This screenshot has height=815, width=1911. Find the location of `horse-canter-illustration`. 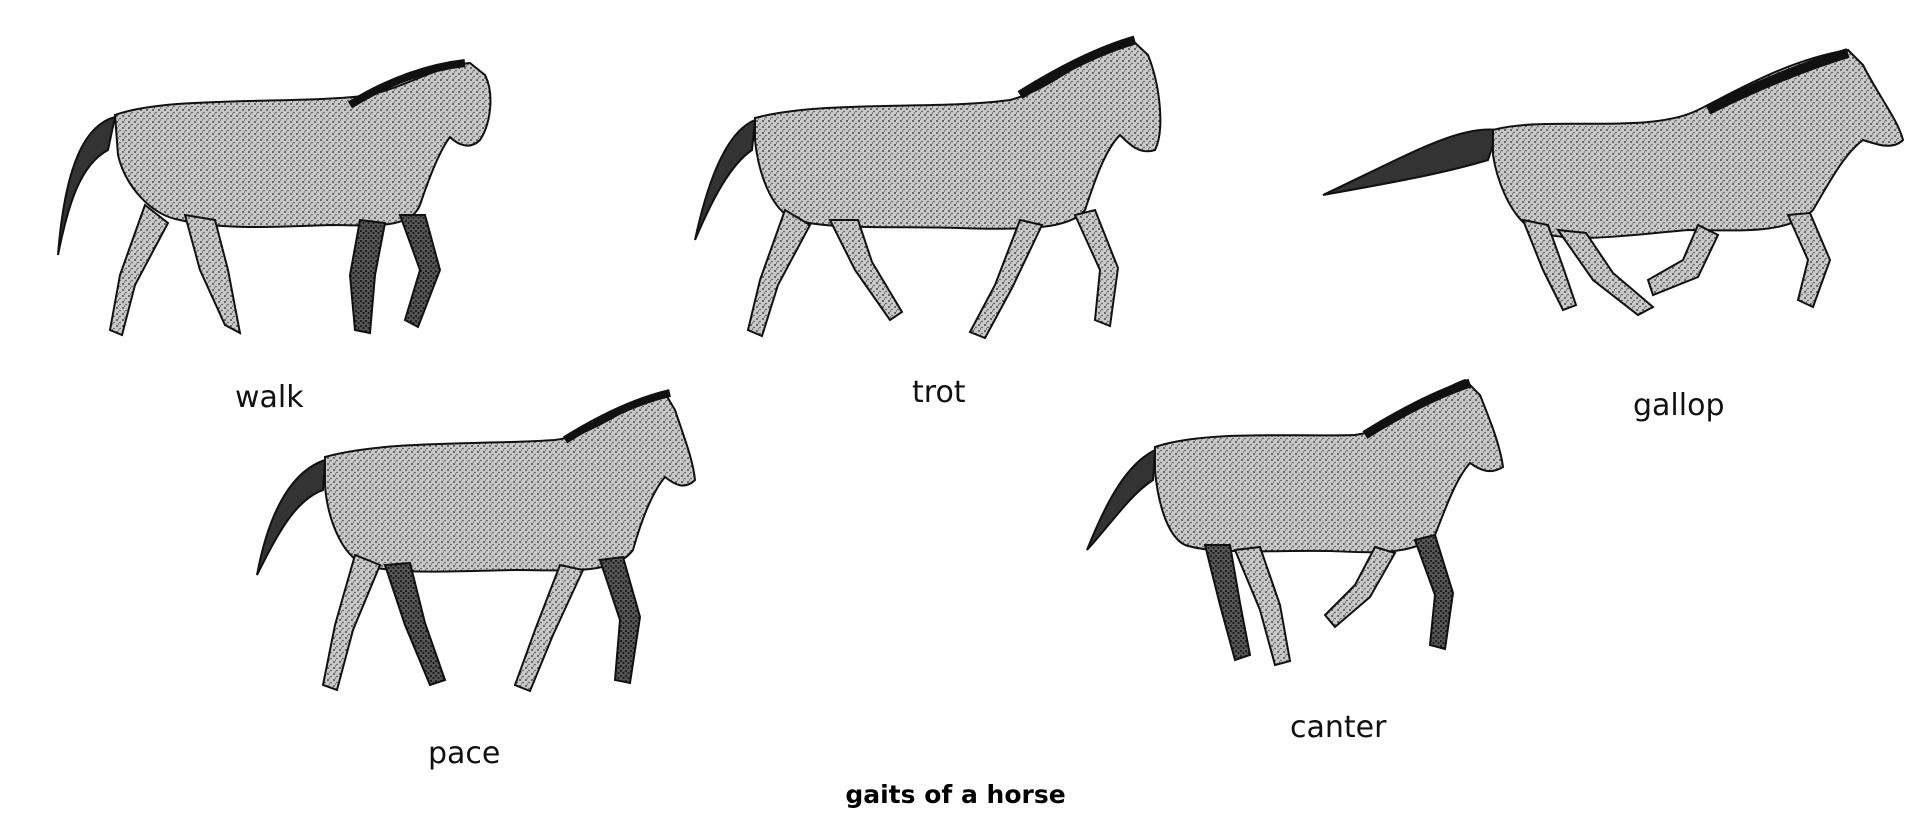

horse-canter-illustration is located at coordinates (1315, 540).